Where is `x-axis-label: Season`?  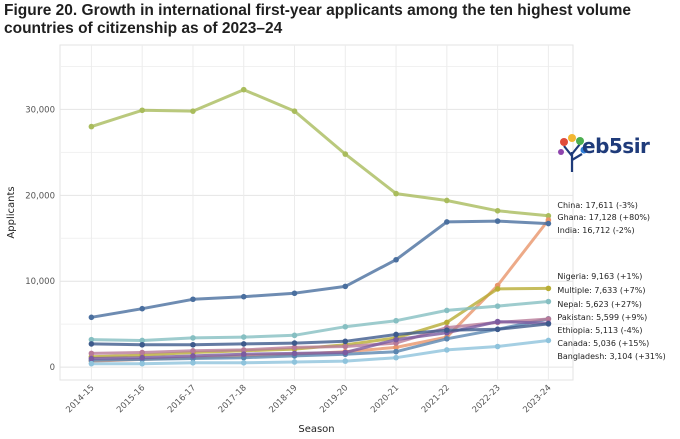
x-axis-label: Season is located at coordinates (316, 429).